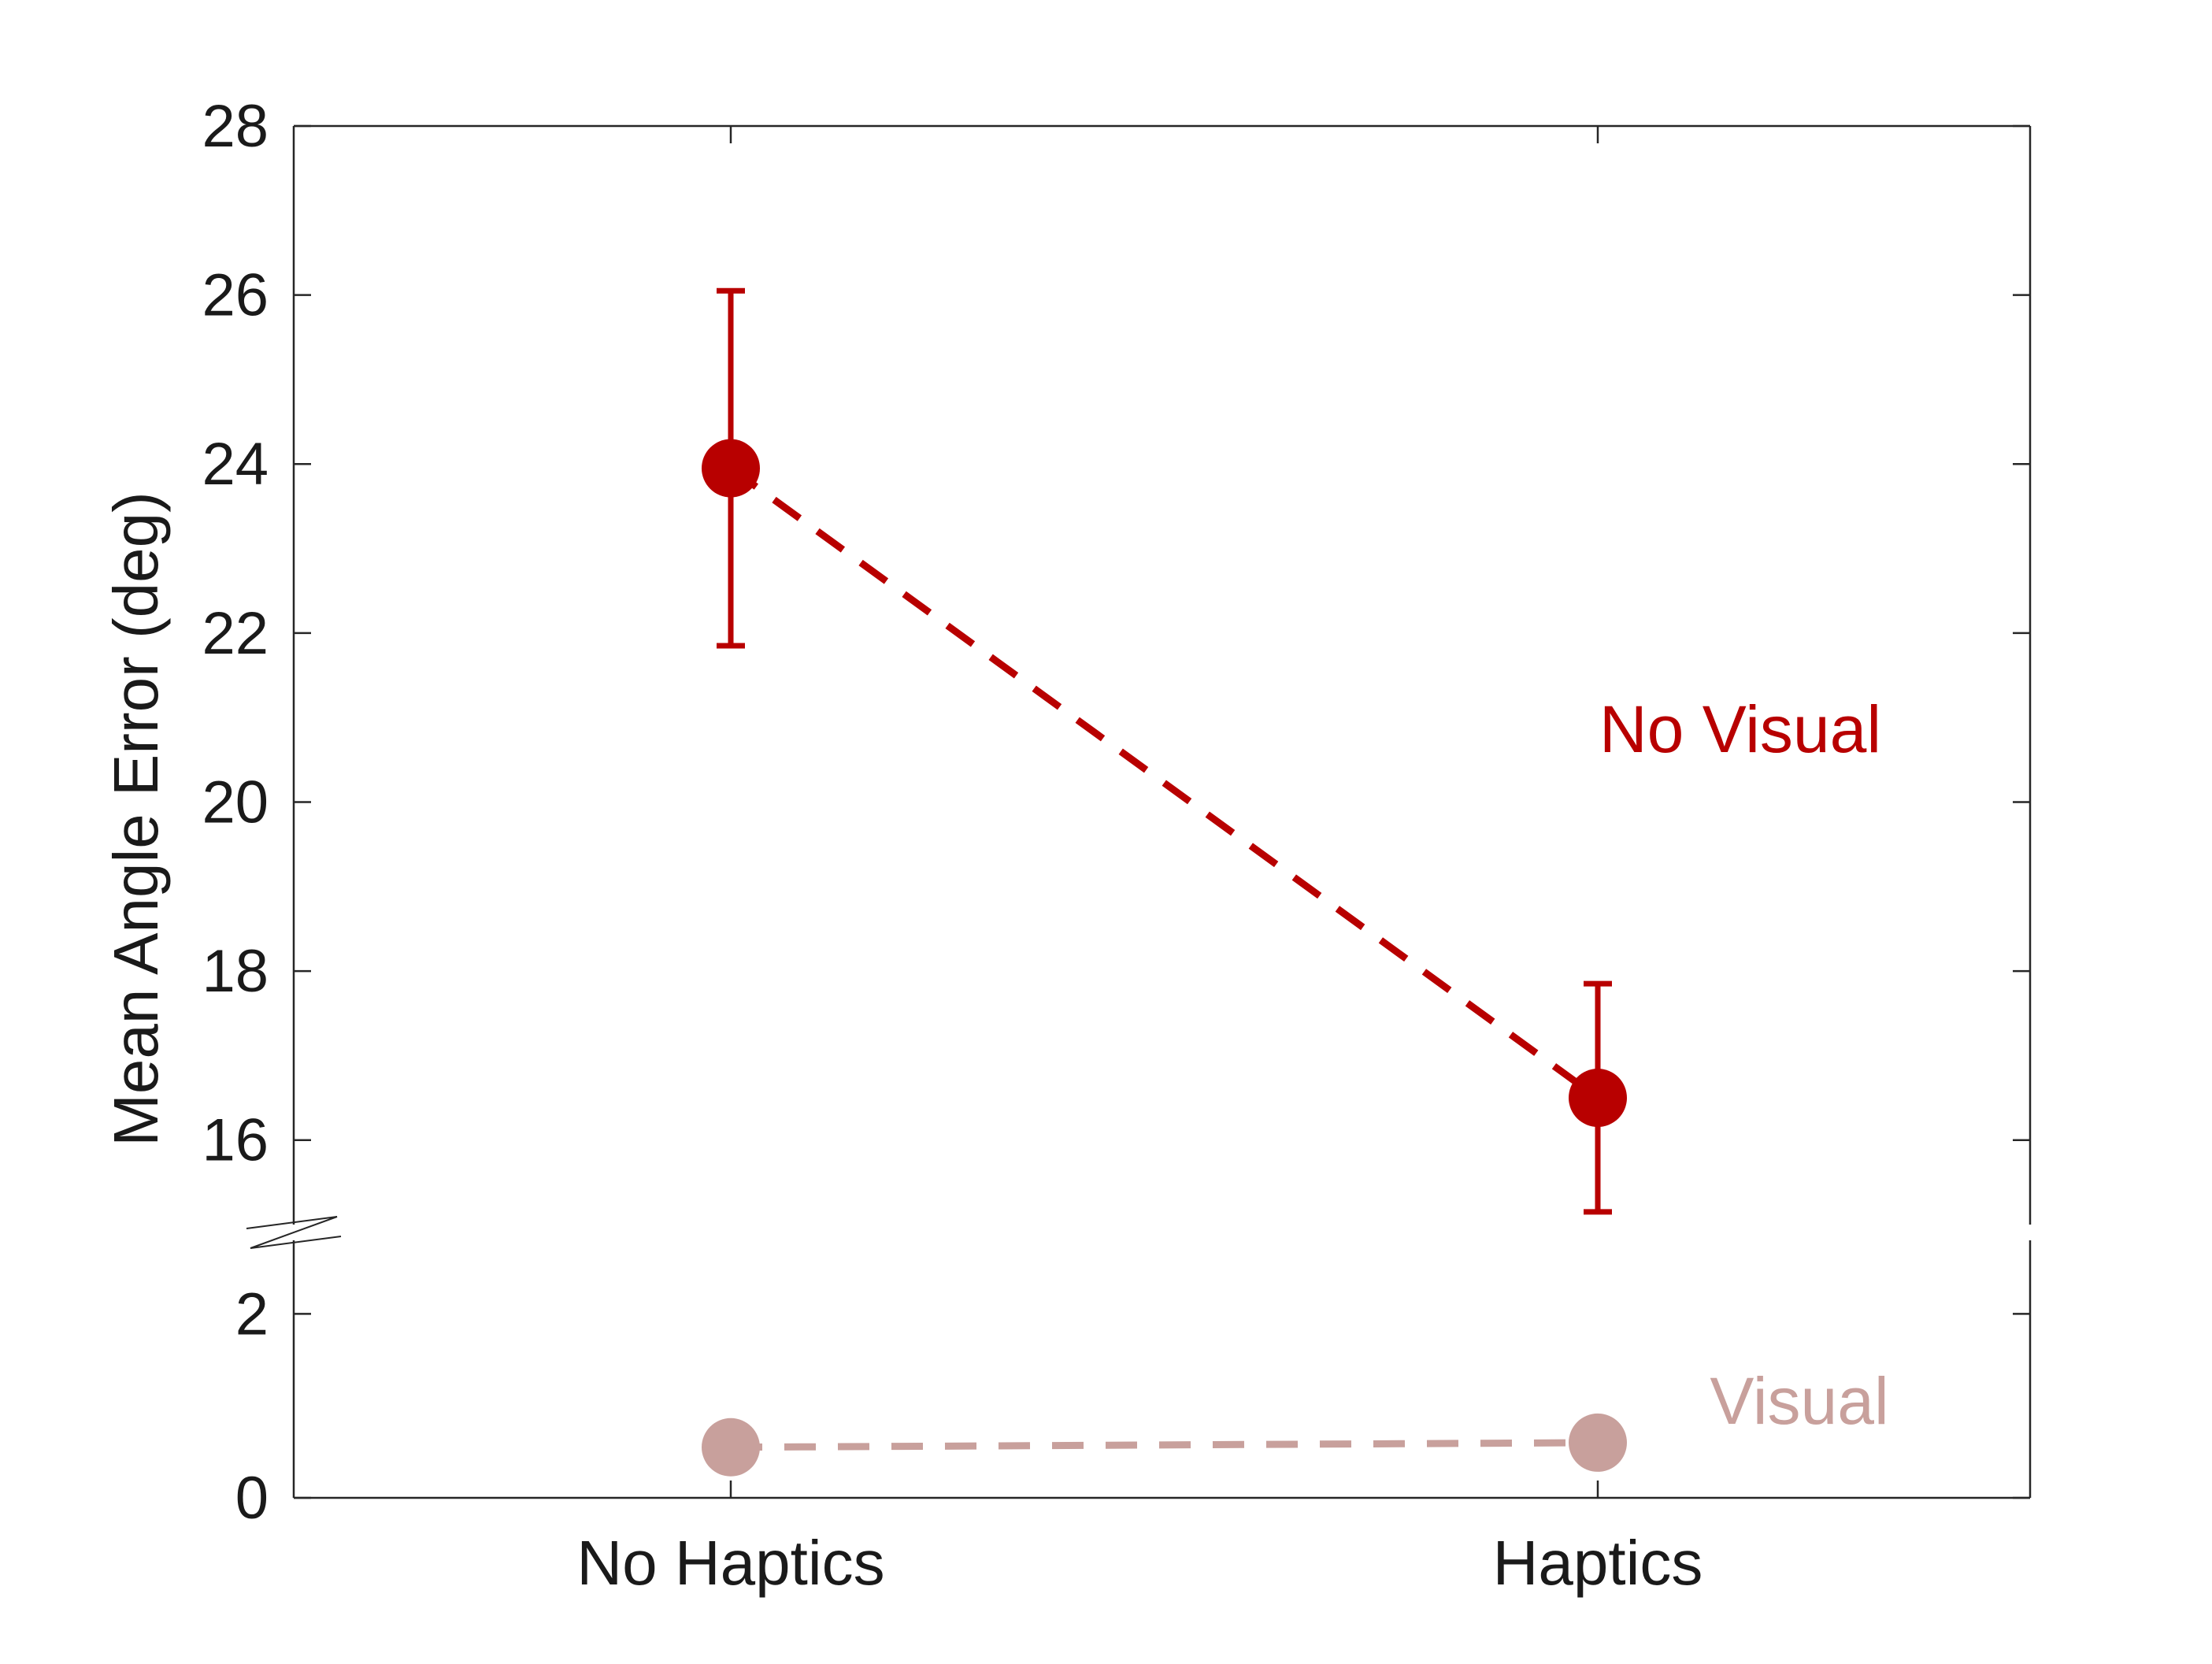 The image size is (2212, 1664). What do you see at coordinates (136, 819) in the screenshot?
I see `y-axis-label: Mean Angle Error (deg)` at bounding box center [136, 819].